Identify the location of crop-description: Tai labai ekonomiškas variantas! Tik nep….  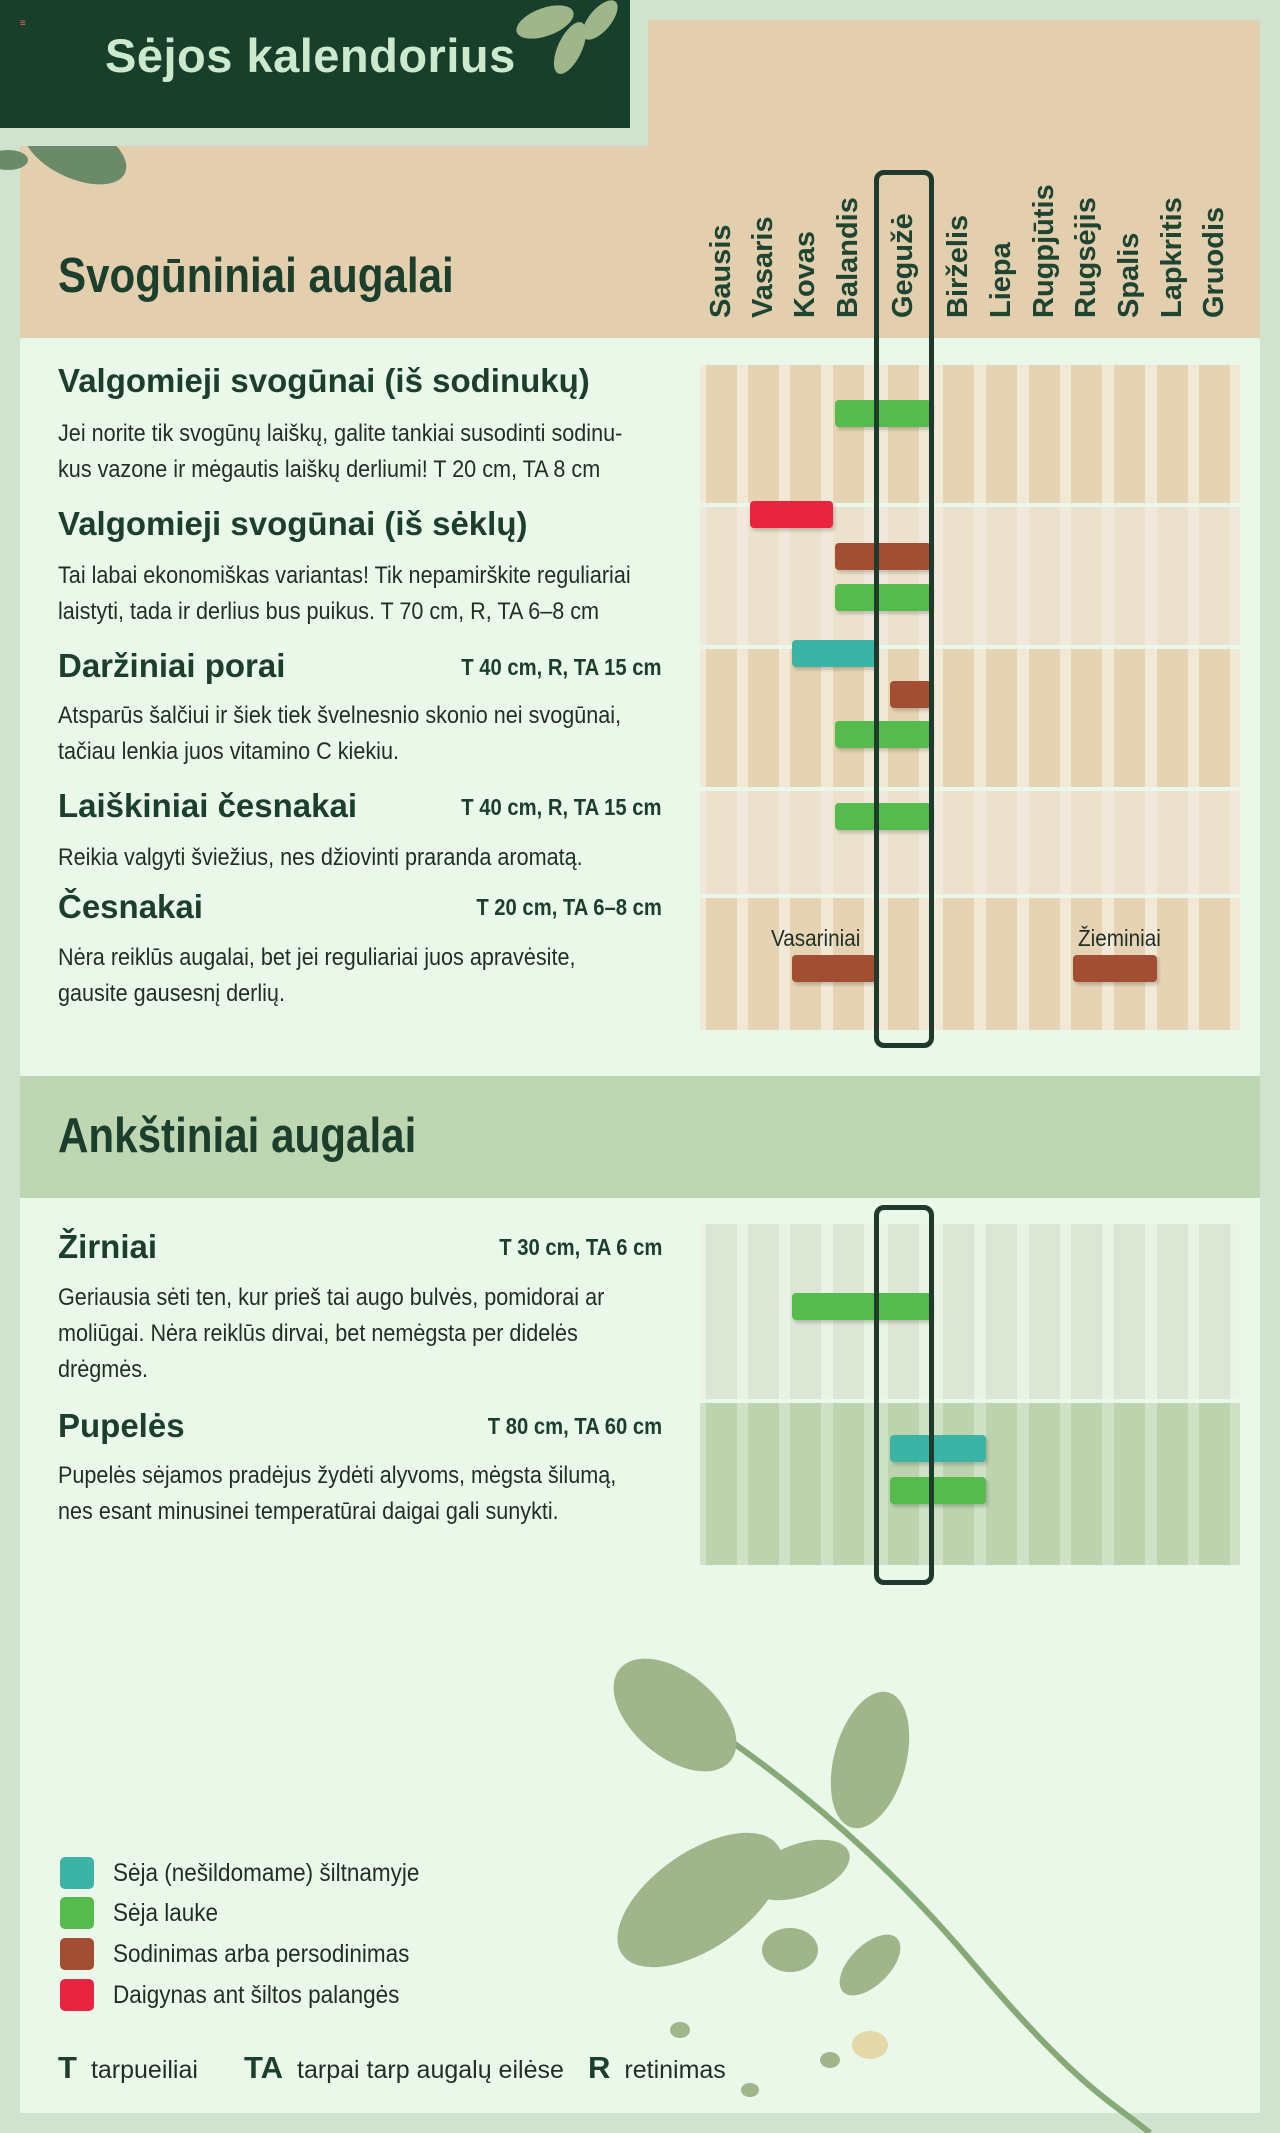
(344, 593).